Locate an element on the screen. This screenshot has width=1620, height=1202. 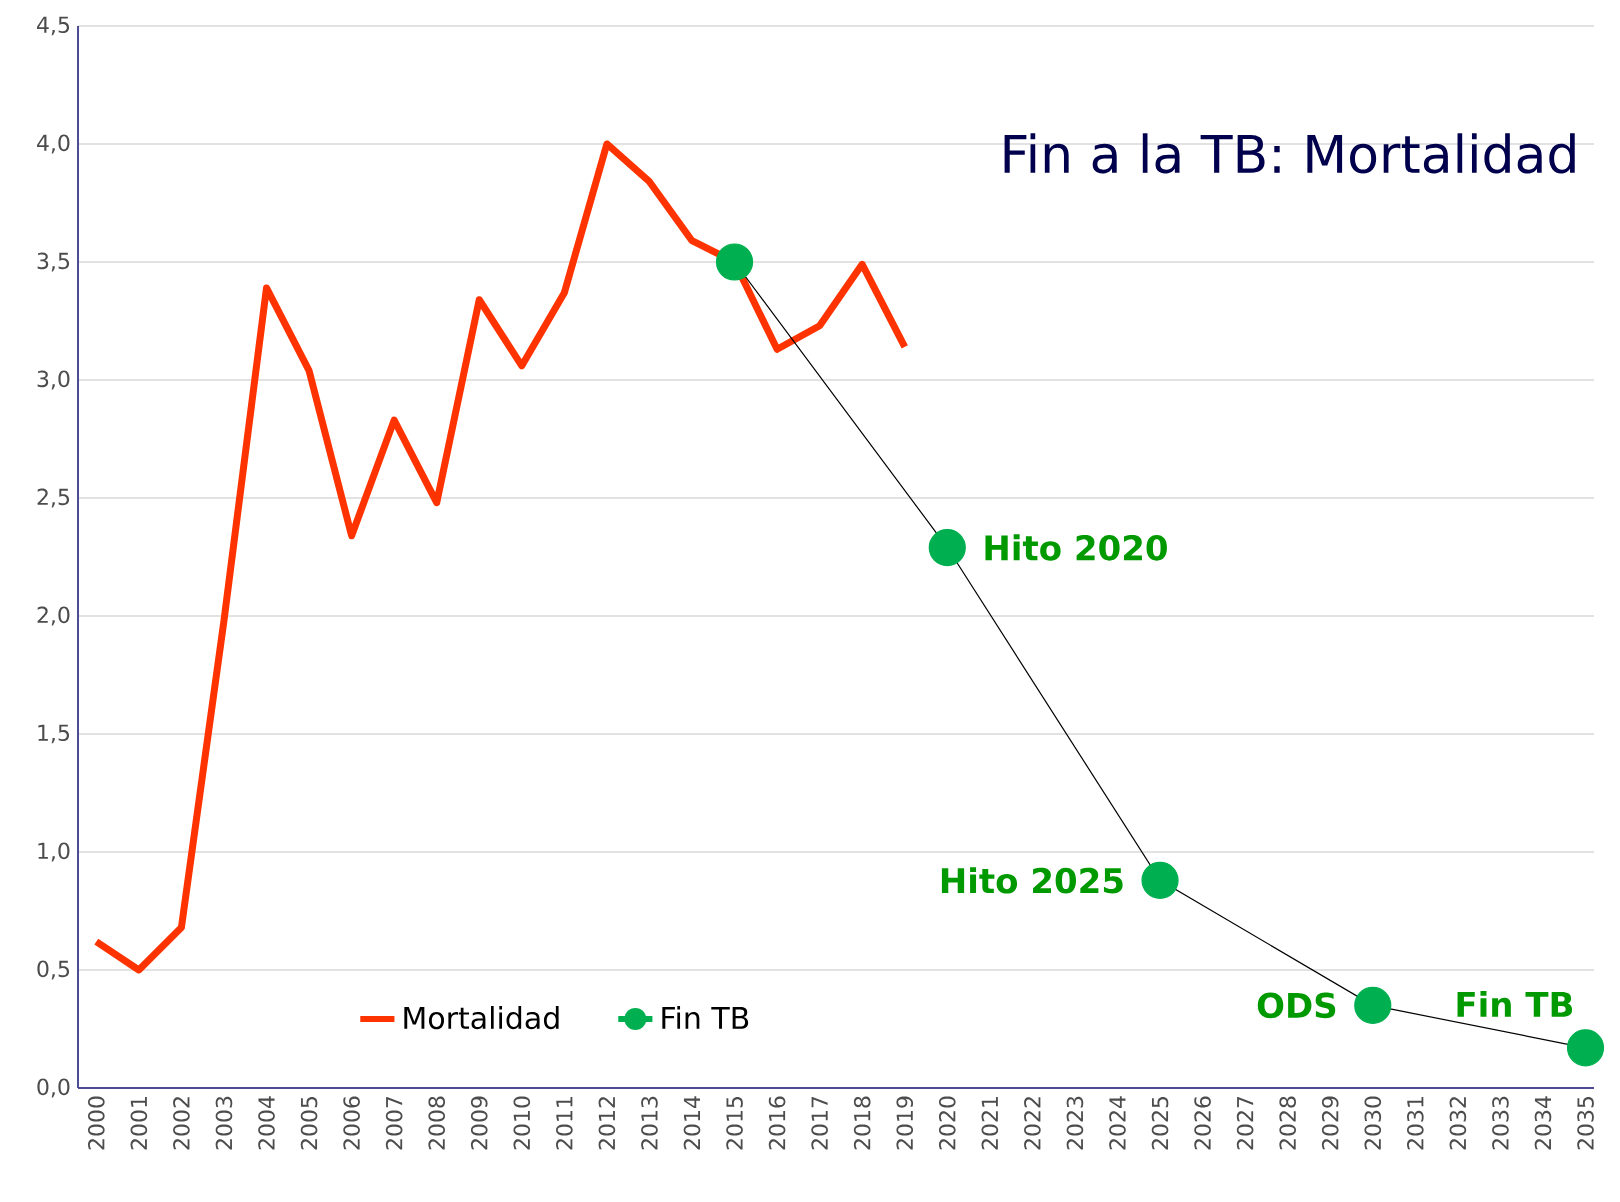
x-tick-label: 2024 is located at coordinates (1117, 1123).